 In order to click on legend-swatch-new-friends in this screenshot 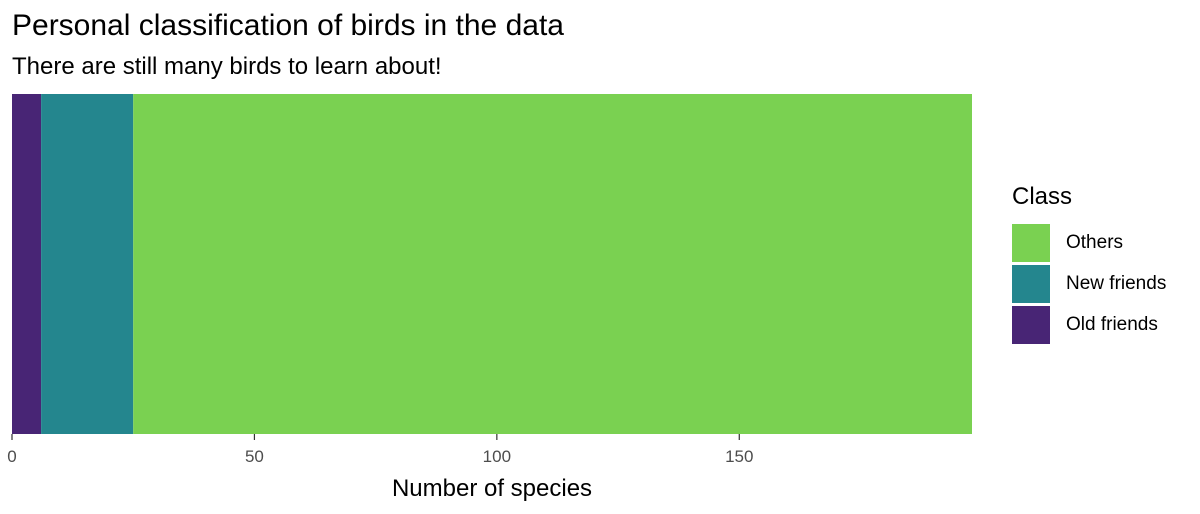, I will do `click(1031, 283)`.